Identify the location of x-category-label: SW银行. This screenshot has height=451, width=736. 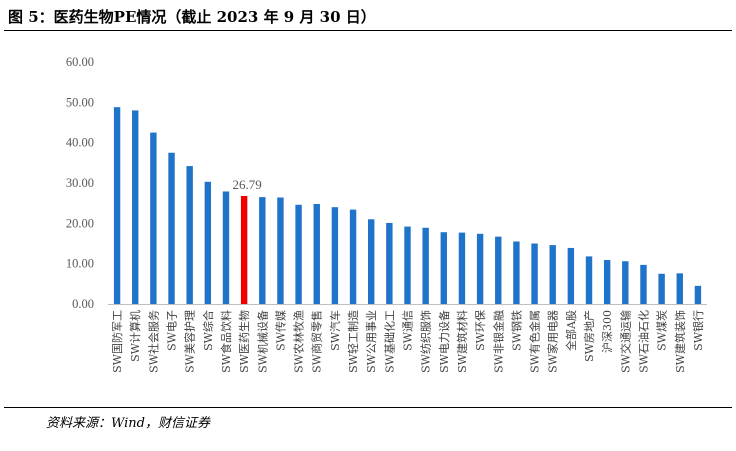
(698, 330).